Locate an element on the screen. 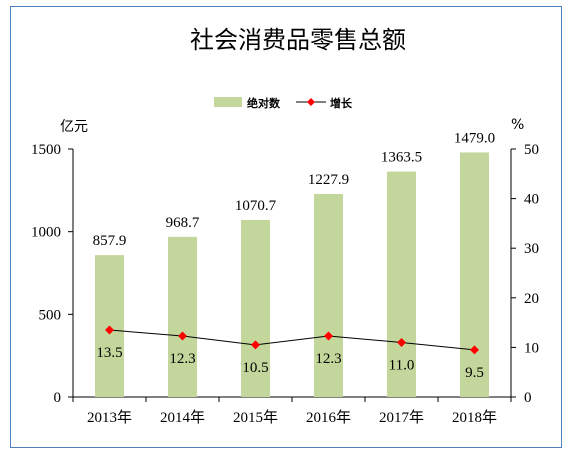 Image resolution: width=575 pixels, height=456 pixels. y-left-tick-label: 500 is located at coordinates (50, 315).